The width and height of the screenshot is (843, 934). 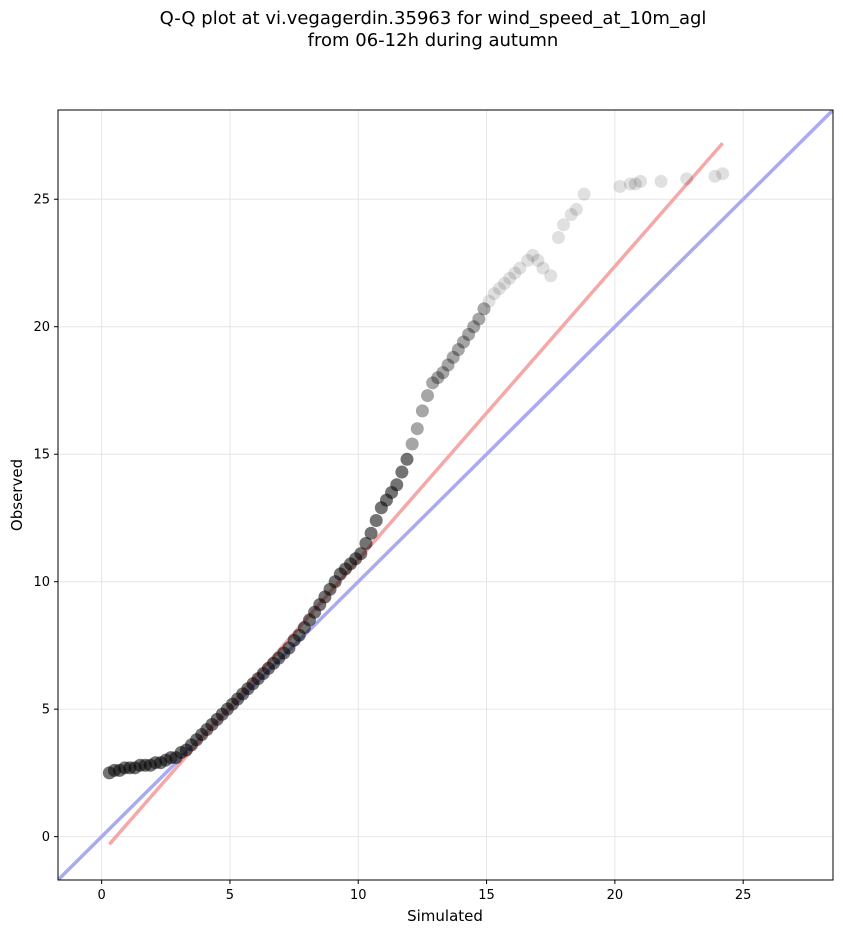 I want to click on x-tick-label: 5, so click(x=230, y=895).